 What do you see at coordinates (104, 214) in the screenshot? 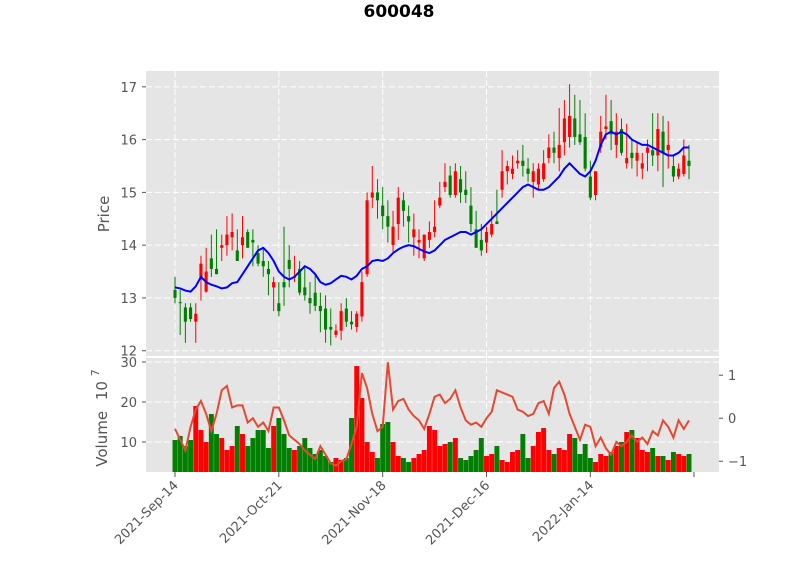
I see `price-axis-label: Price` at bounding box center [104, 214].